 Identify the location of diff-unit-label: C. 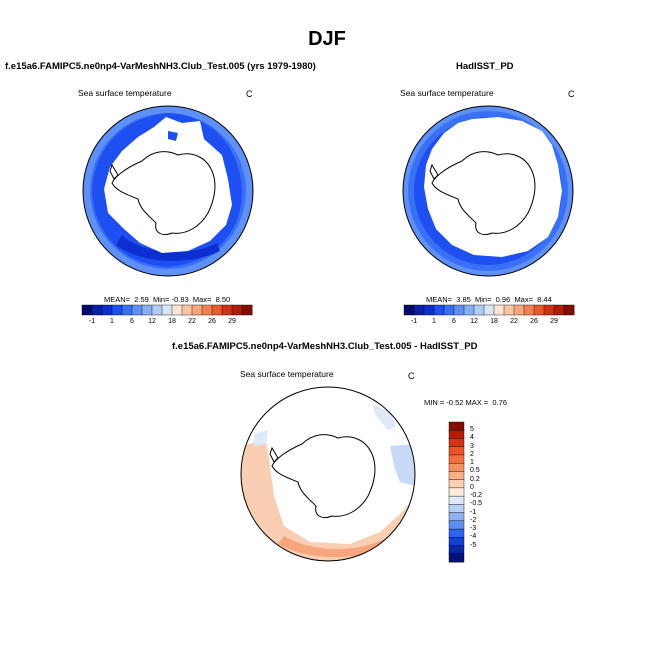
(411, 376).